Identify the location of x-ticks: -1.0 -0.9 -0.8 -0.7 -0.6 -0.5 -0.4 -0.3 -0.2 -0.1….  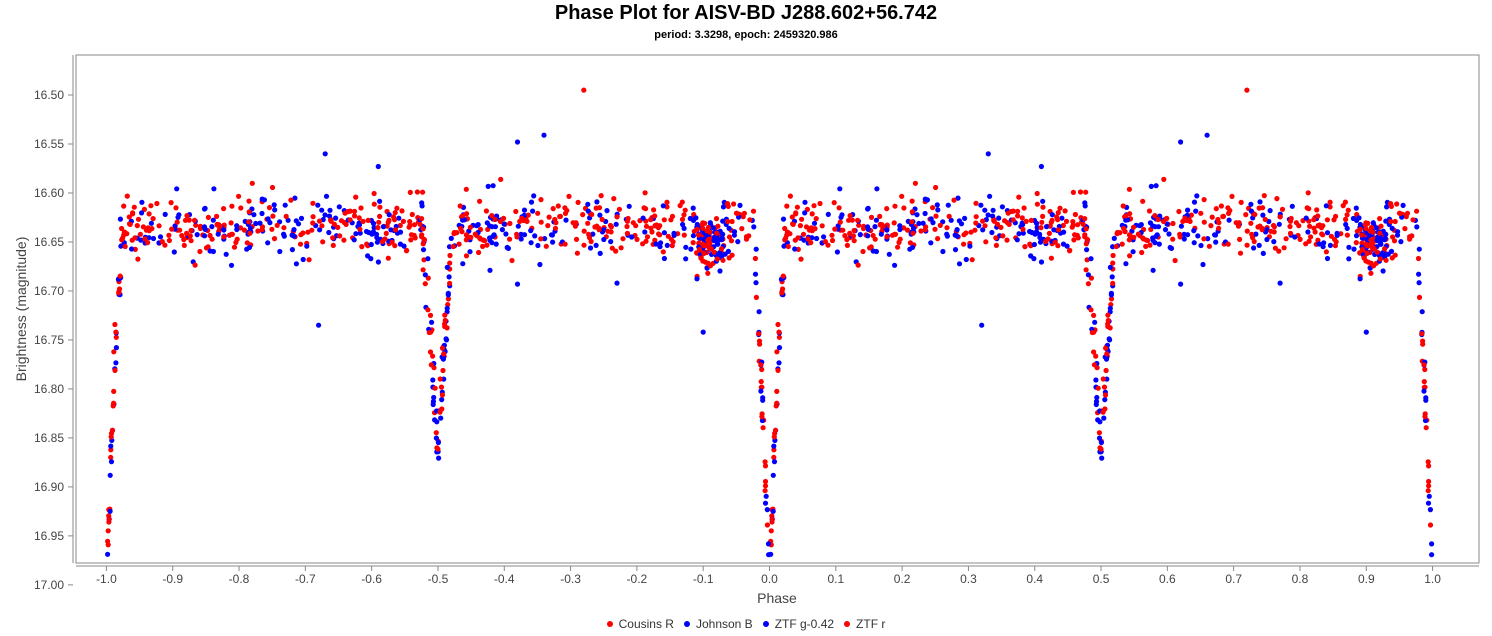
(768, 576).